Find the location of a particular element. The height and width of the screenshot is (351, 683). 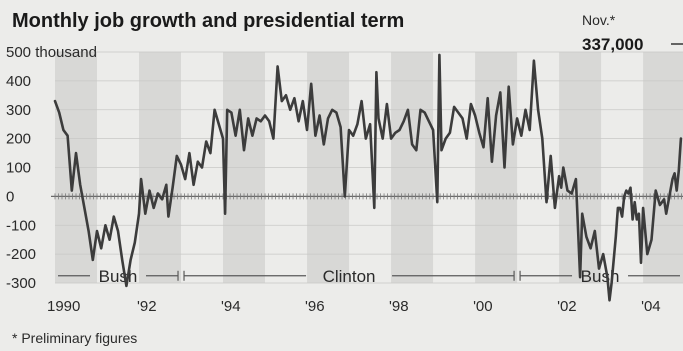

footnote: * Preliminary figures is located at coordinates (74, 338).